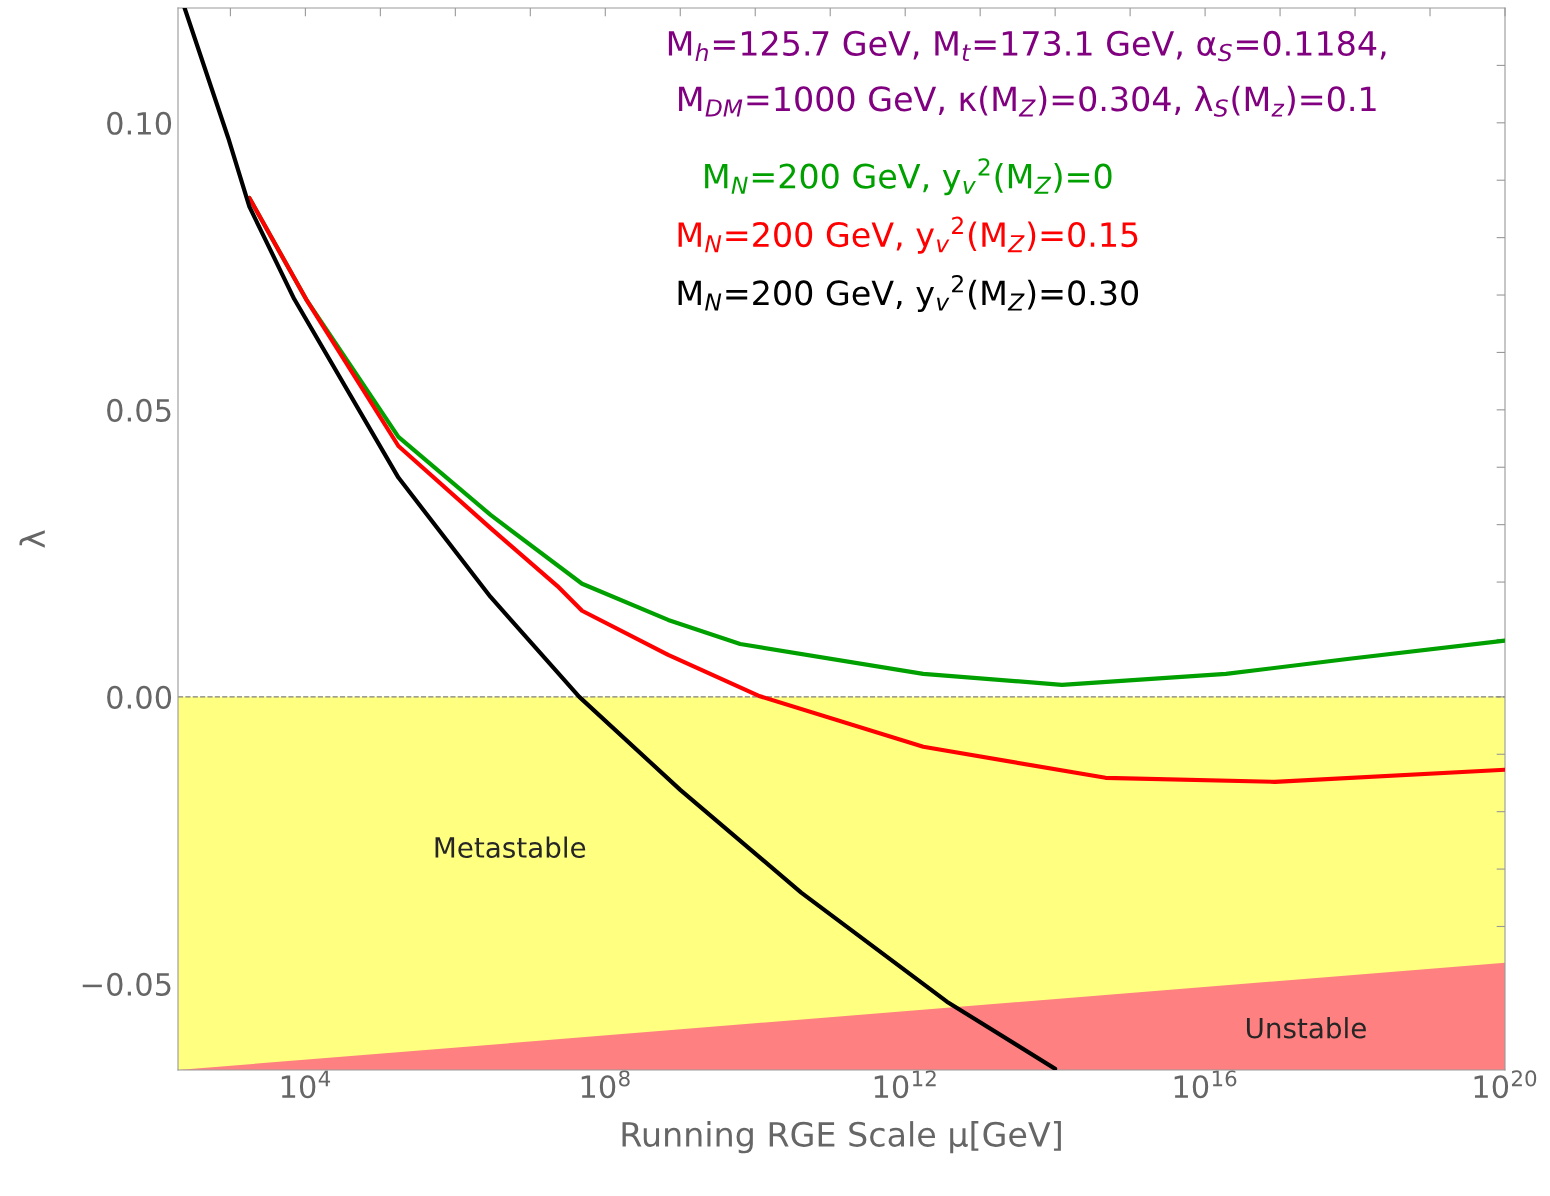 This screenshot has width=1550, height=1196. Describe the element at coordinates (126, 984) in the screenshot. I see `y-tick-label: −0.05` at that location.